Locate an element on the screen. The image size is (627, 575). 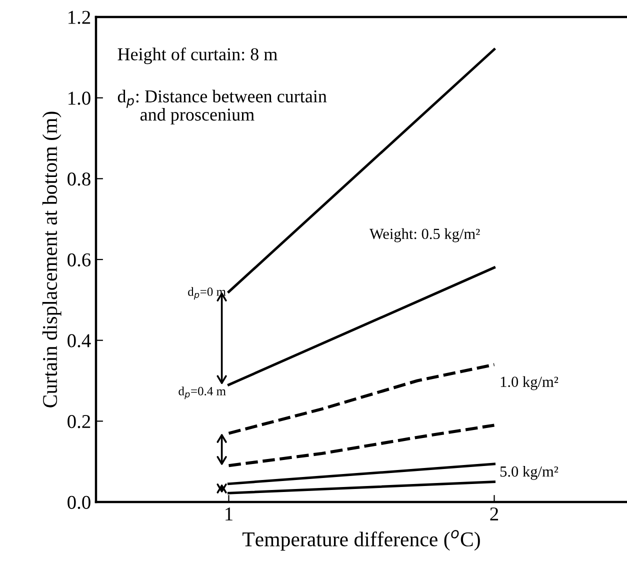
annotation: 1.0 kg/m² is located at coordinates (529, 383).